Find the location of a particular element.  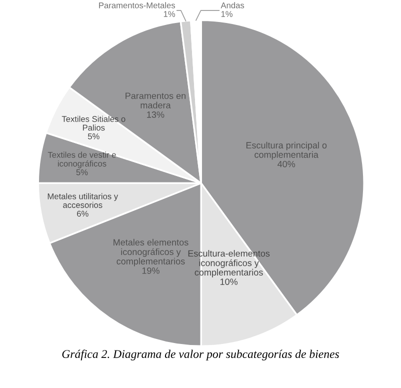

slice-label: Escultura-elementos iconográficos y complementarios is located at coordinates (229, 264).